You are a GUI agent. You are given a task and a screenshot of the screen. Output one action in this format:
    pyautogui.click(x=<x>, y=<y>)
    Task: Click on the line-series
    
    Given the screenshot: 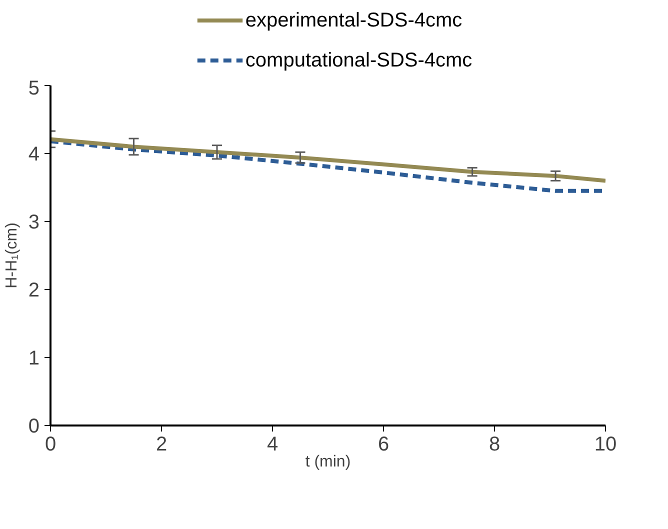 What is the action you would take?
    pyautogui.click(x=328, y=160)
    